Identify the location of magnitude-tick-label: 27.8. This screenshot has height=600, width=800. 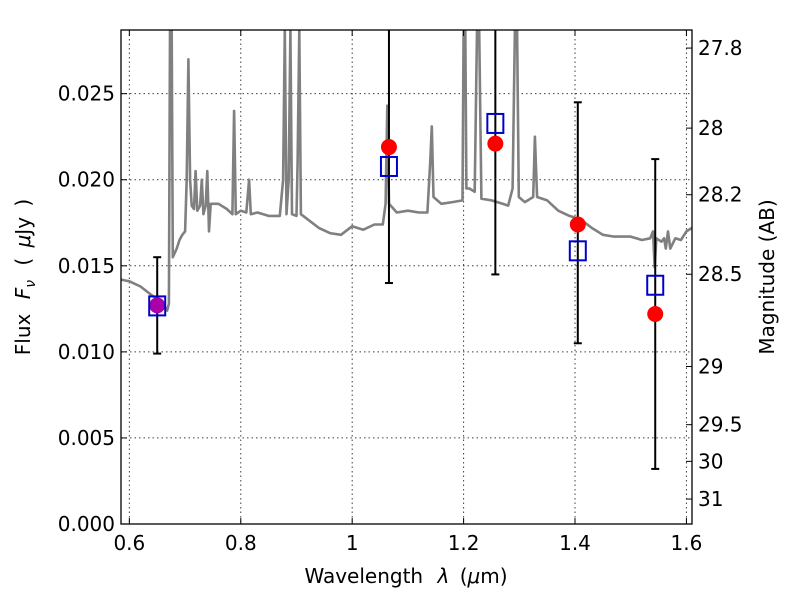
(720, 48).